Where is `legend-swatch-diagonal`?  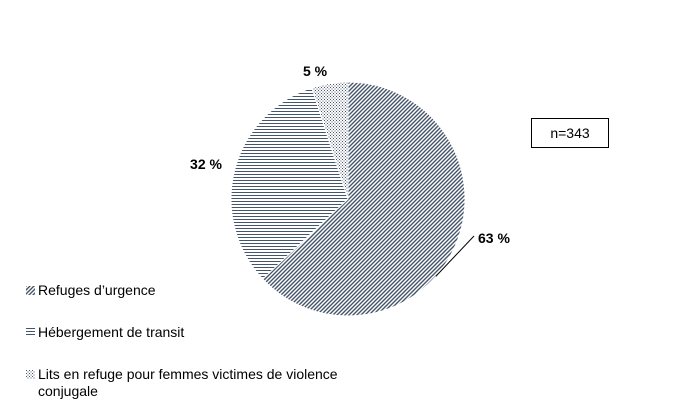 legend-swatch-diagonal is located at coordinates (30, 290).